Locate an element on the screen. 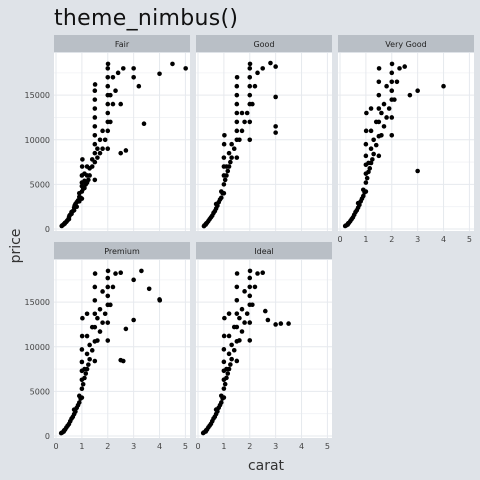 This screenshot has height=480, width=480. y-tick-label: 5000 is located at coordinates (40, 184).